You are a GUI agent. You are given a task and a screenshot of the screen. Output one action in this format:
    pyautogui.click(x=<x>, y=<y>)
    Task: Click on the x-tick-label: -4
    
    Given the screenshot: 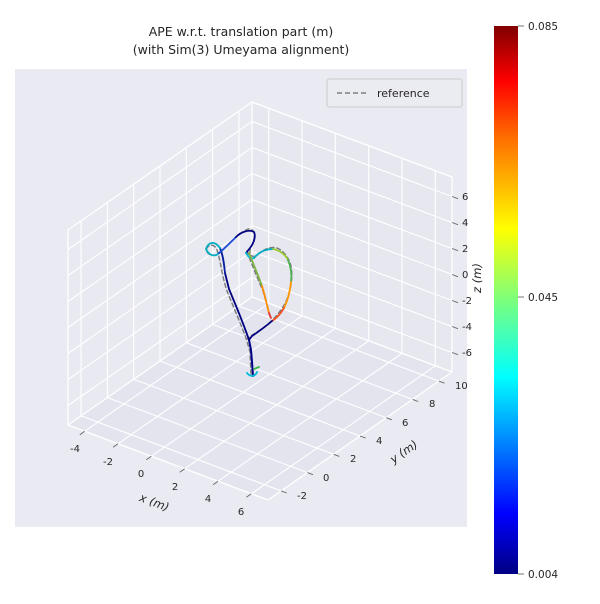 What is the action you would take?
    pyautogui.click(x=75, y=449)
    